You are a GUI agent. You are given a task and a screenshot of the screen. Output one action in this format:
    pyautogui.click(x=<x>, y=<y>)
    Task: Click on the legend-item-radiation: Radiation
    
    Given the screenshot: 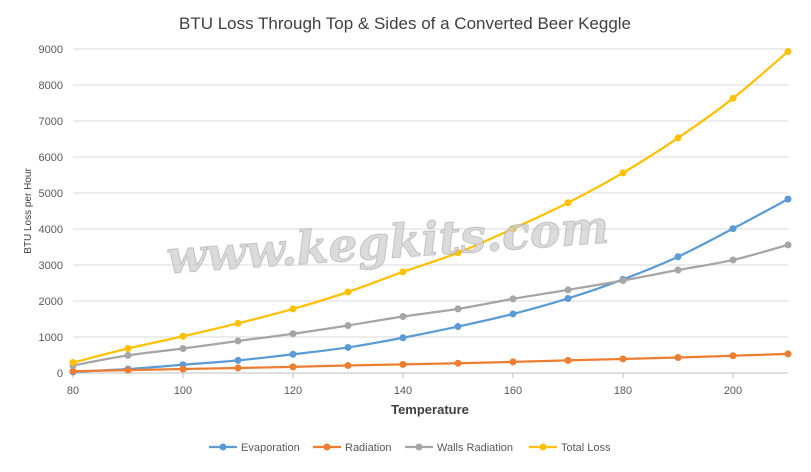 What is the action you would take?
    pyautogui.click(x=352, y=448)
    